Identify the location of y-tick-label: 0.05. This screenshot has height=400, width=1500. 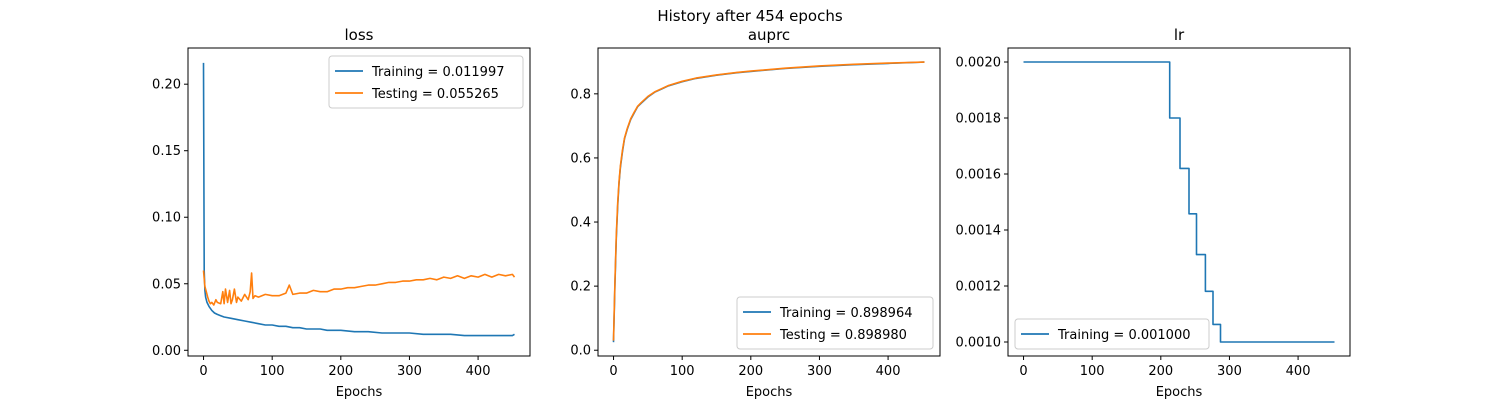
(166, 284).